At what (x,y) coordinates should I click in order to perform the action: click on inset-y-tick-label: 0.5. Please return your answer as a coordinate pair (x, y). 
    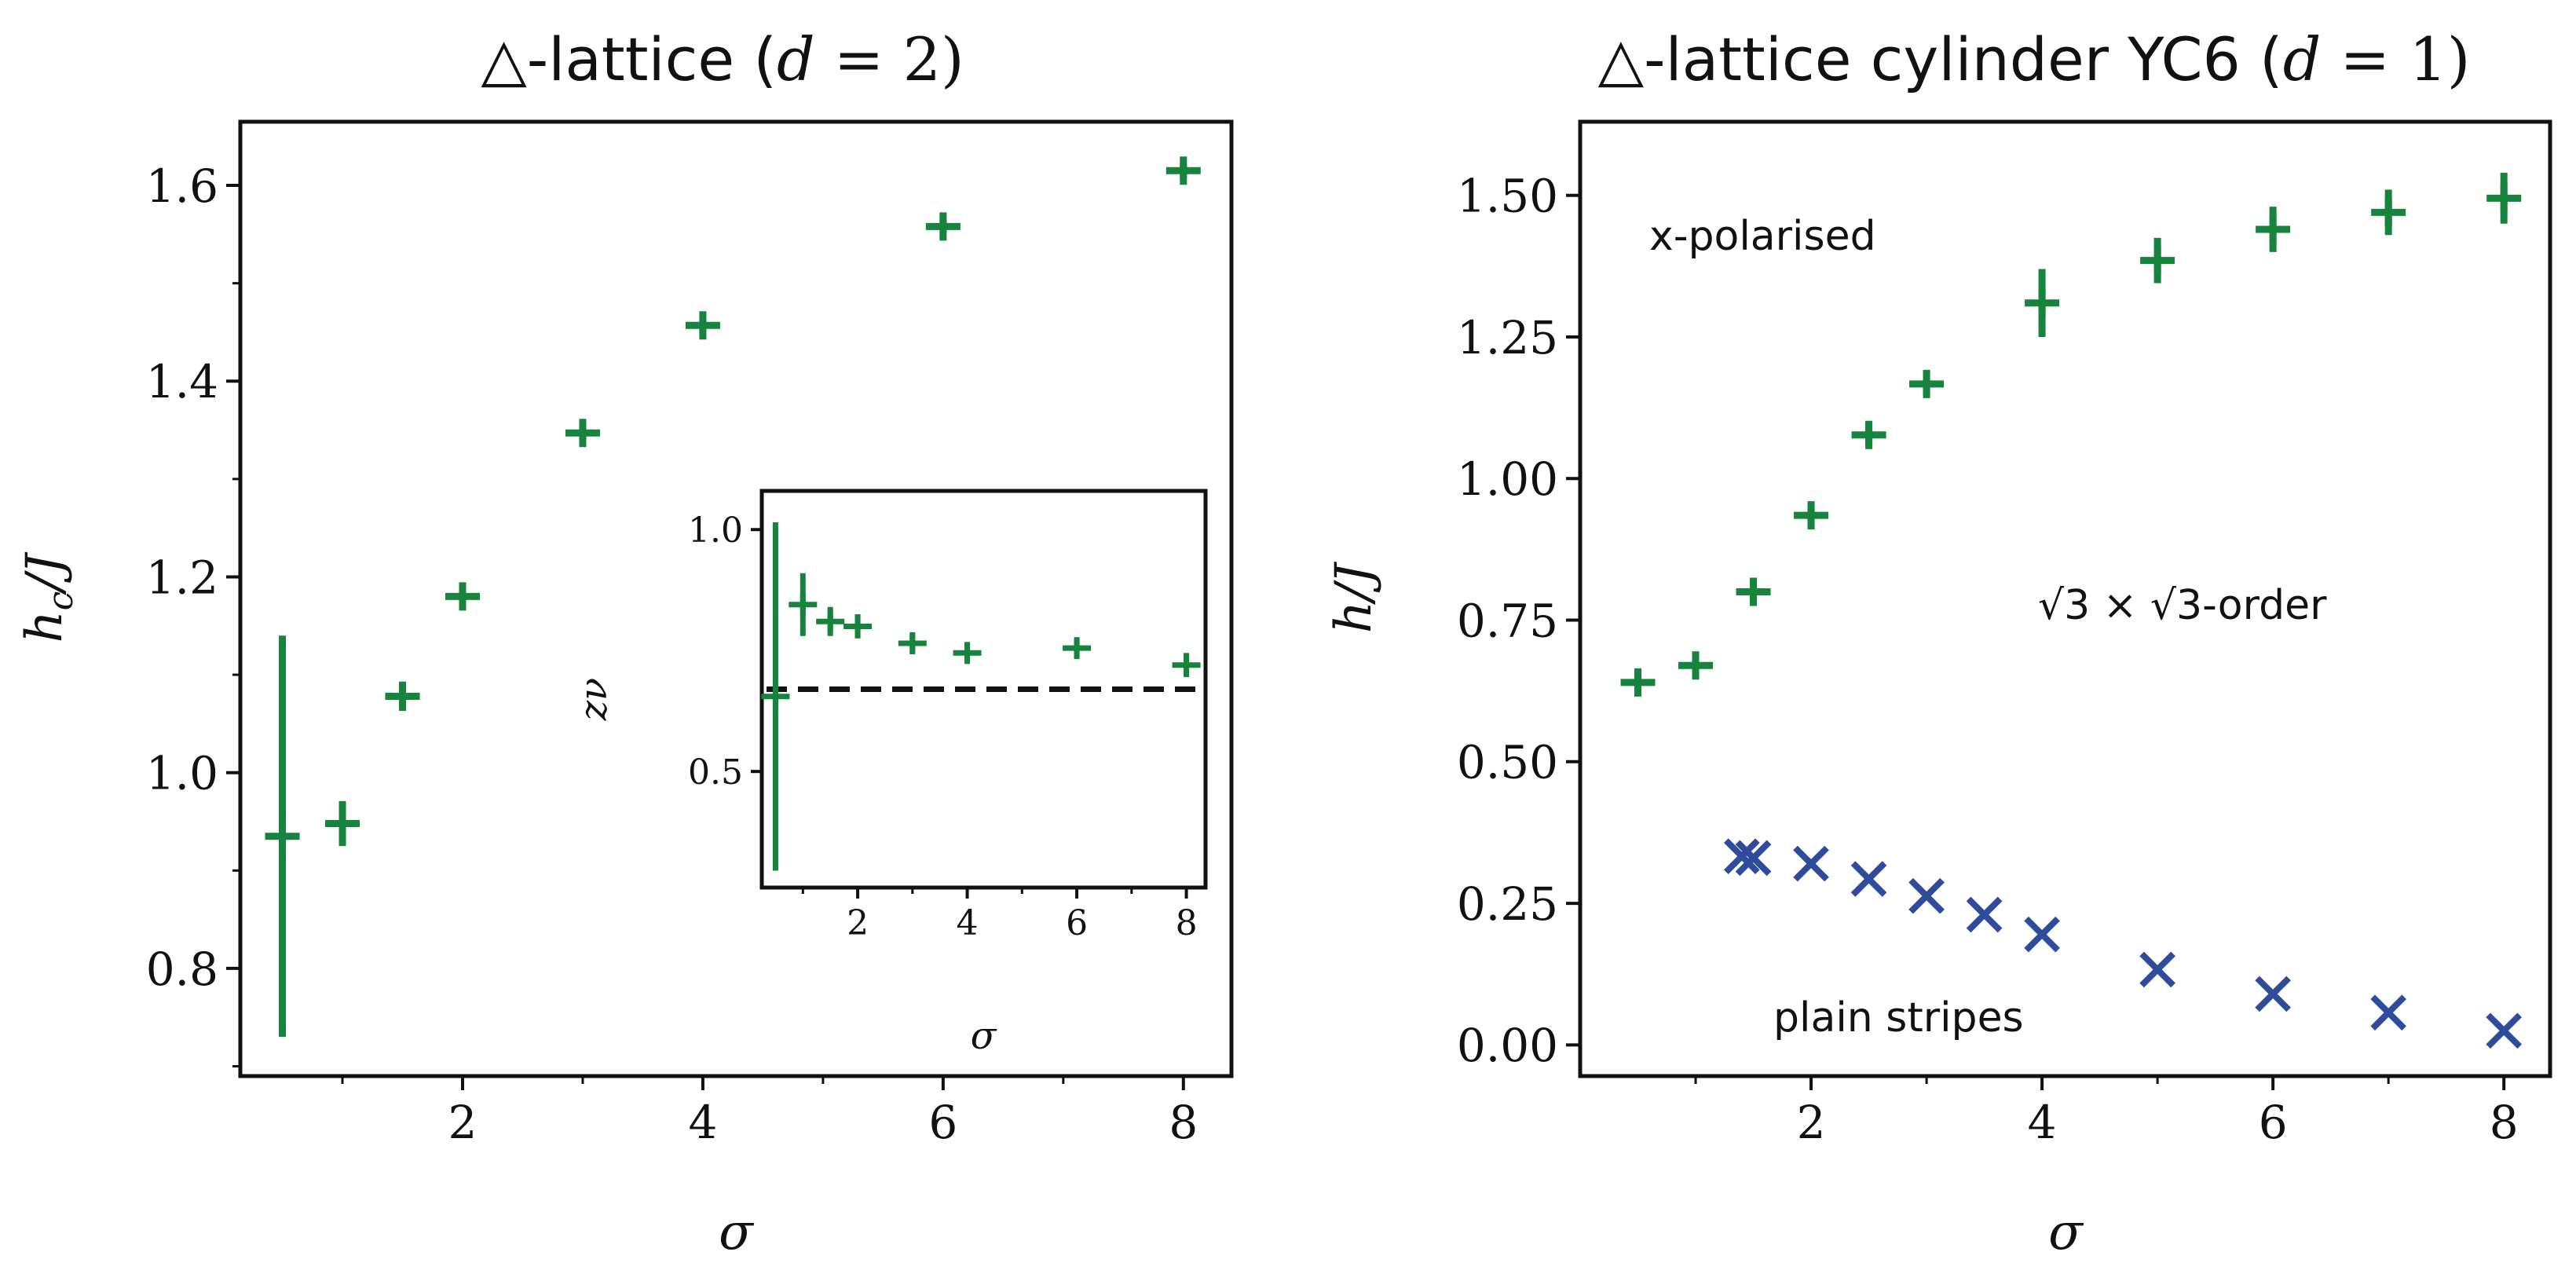
    Looking at the image, I should click on (716, 772).